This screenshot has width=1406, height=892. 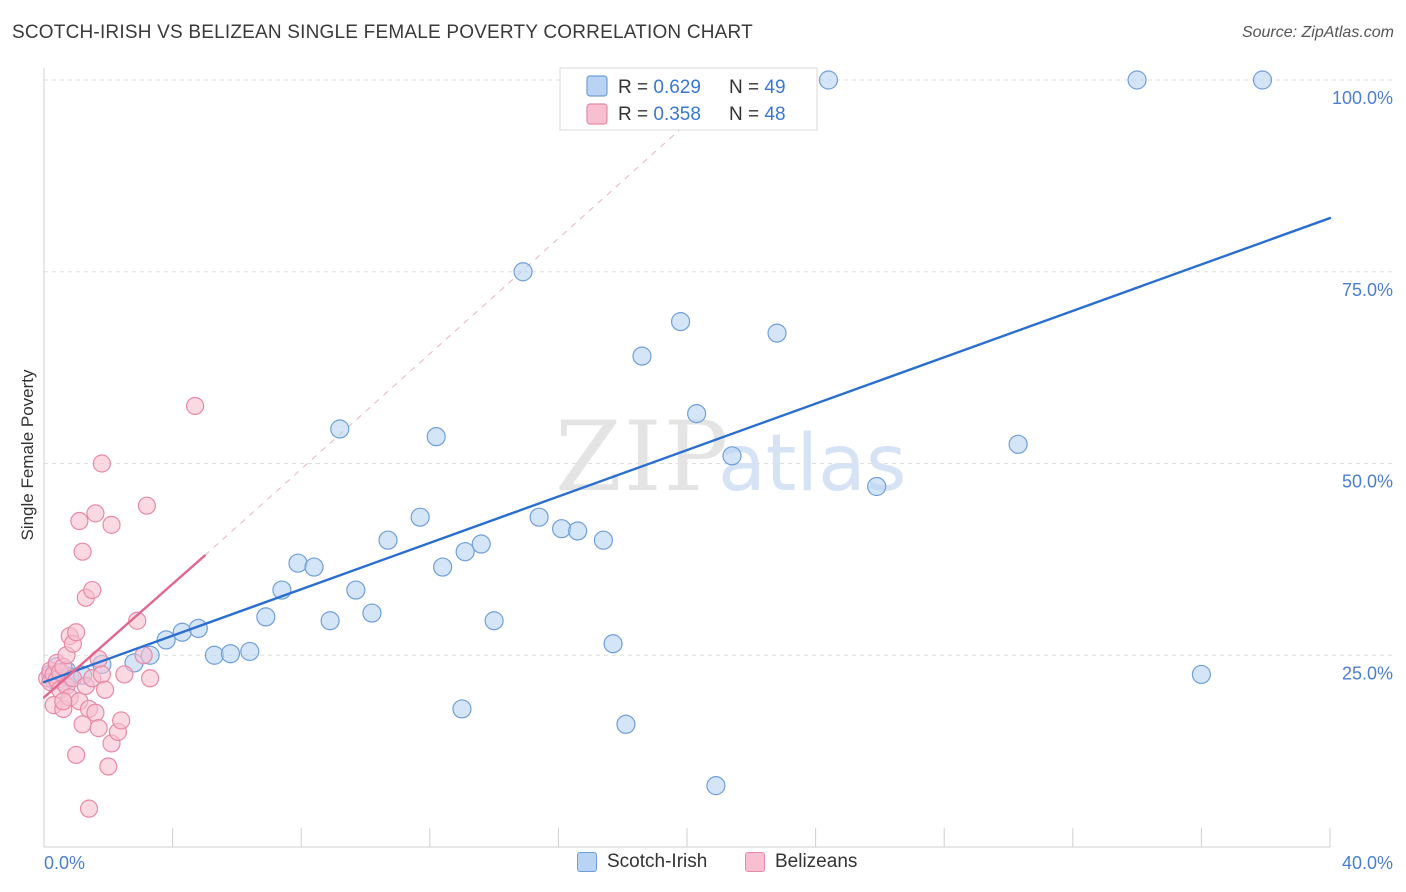 I want to click on svg-text: R = 0.358, so click(x=659, y=114).